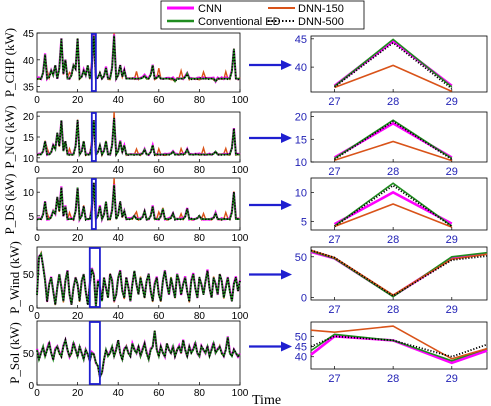 The width and height of the screenshot is (491, 406). What do you see at coordinates (29, 138) in the screenshot?
I see `y-tick-label: 15` at bounding box center [29, 138].